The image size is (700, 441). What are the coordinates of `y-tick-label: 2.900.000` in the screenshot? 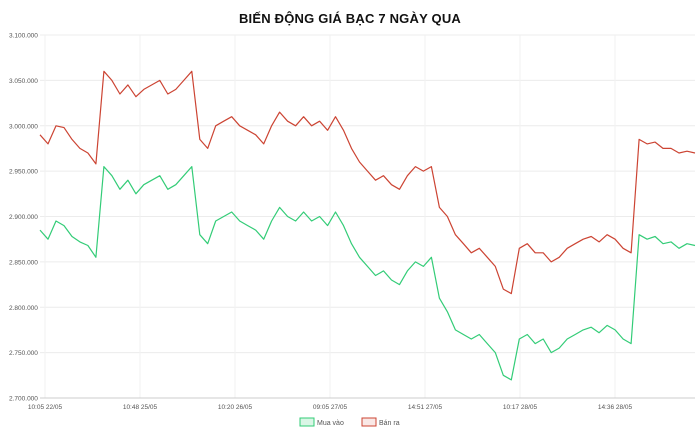 It's located at (23, 217).